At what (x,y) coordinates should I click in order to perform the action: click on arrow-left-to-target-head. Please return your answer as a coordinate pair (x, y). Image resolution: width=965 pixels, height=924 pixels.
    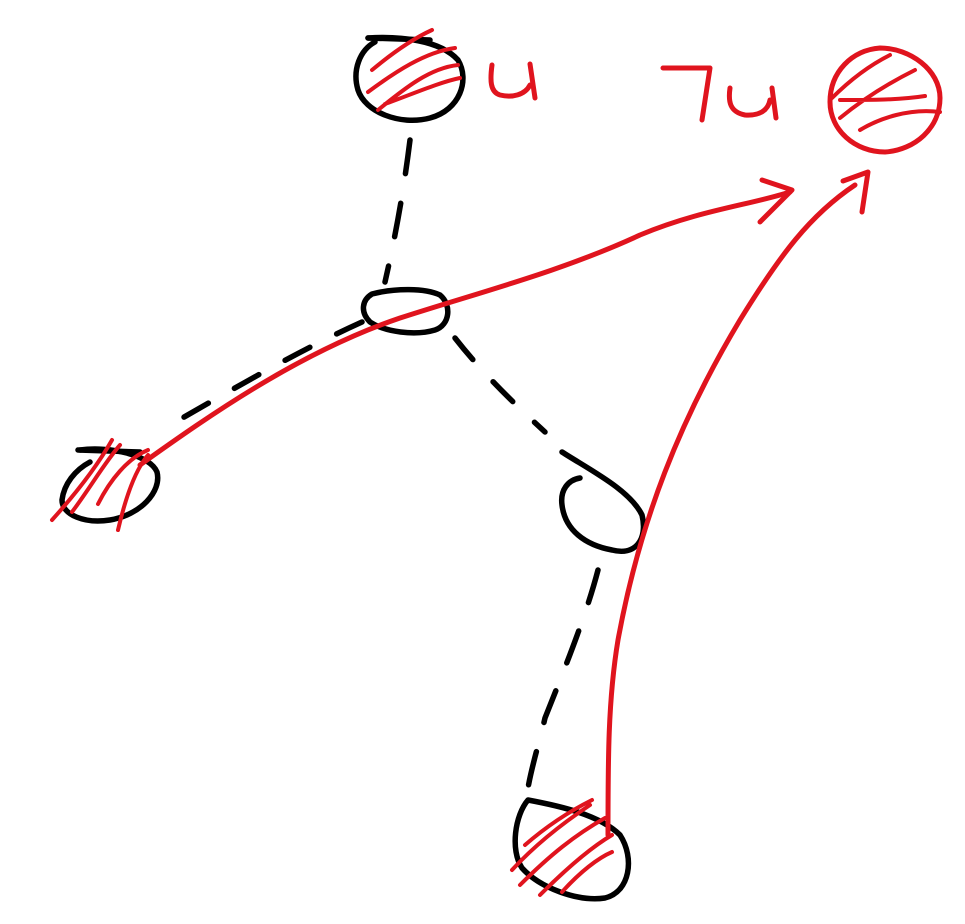
    Looking at the image, I should click on (776, 201).